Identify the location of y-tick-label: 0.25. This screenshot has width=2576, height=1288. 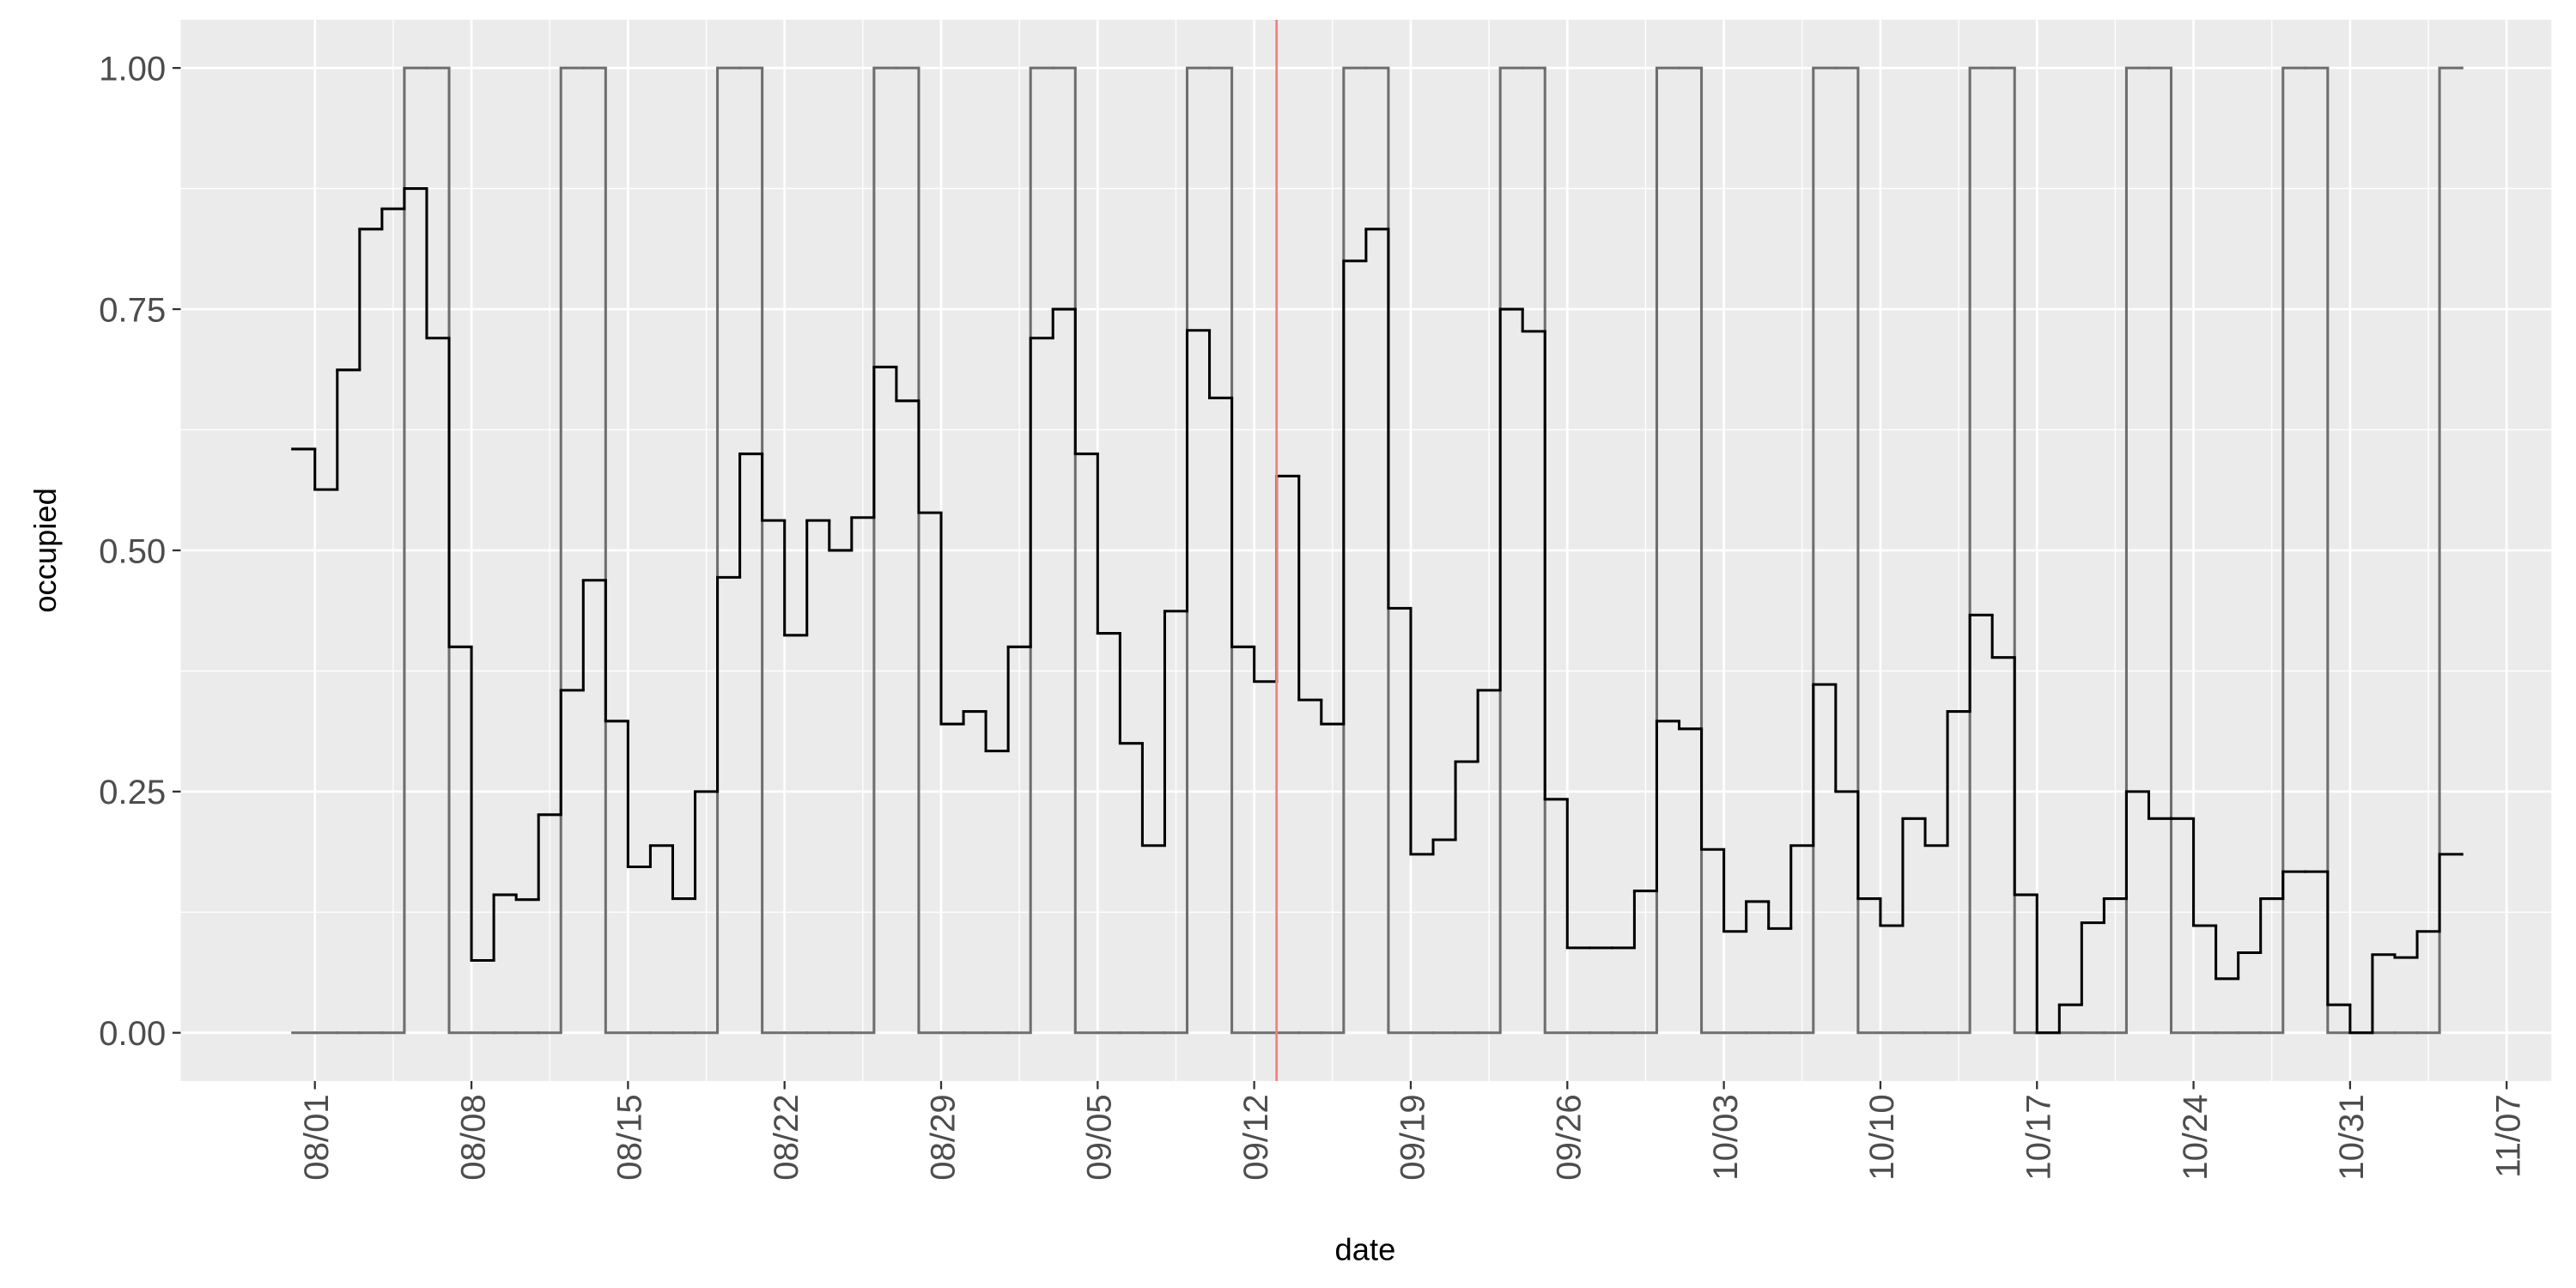
(132, 792).